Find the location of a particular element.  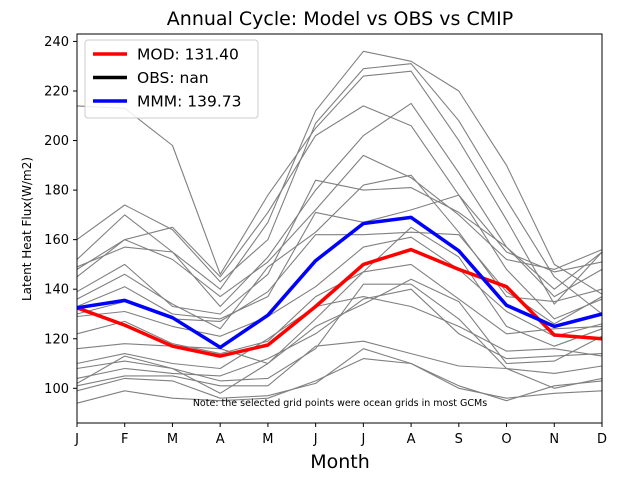

y-tick-label: 200 is located at coordinates (56, 141).